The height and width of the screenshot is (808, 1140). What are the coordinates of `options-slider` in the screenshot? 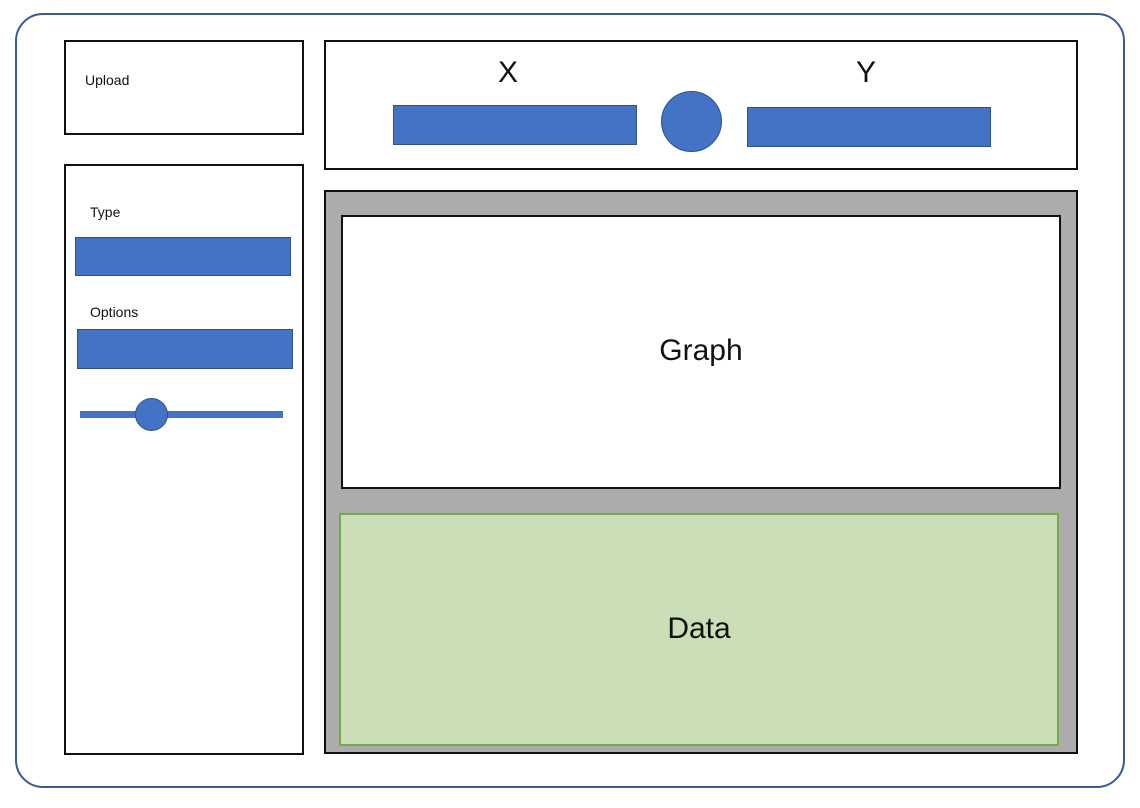 It's located at (181, 414).